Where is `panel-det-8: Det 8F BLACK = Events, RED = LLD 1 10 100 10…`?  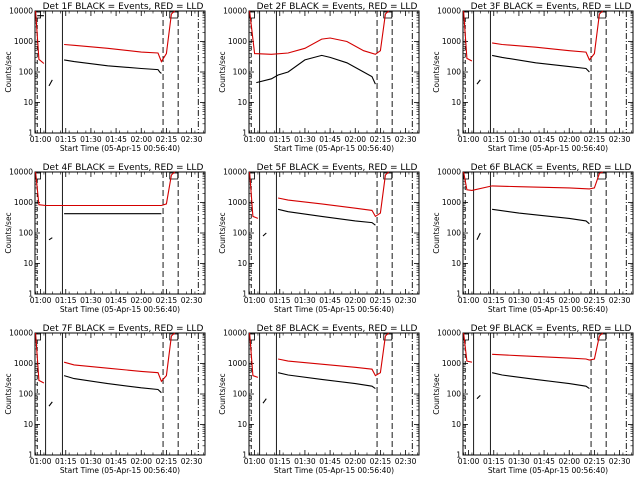
panel-det-8: Det 8F BLACK = Events, RED = LLD 1 10 100 10… is located at coordinates (319, 399).